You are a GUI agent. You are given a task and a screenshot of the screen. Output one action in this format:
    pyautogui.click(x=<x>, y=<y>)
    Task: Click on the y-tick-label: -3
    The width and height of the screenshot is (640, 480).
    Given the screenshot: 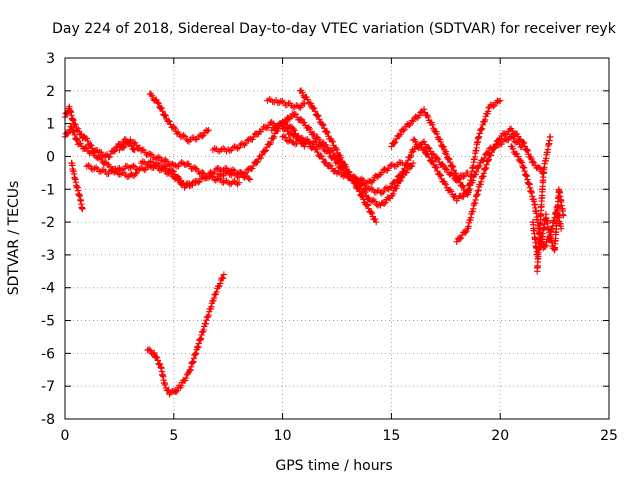 What is the action you would take?
    pyautogui.click(x=48, y=256)
    